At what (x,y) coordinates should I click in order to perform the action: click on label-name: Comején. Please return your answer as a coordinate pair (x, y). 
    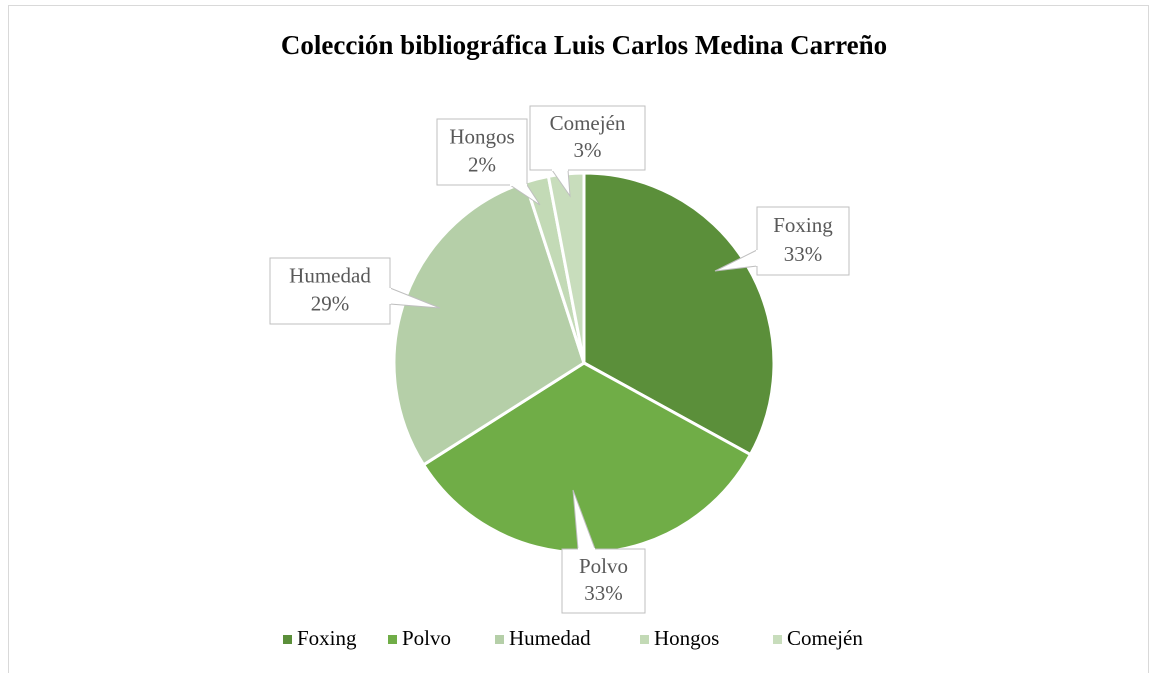
    Looking at the image, I should click on (588, 123).